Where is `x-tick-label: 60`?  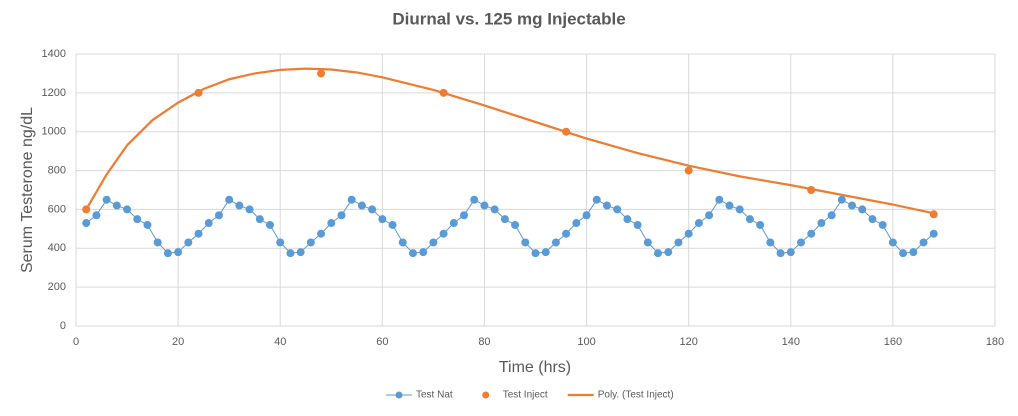
x-tick-label: 60 is located at coordinates (382, 342).